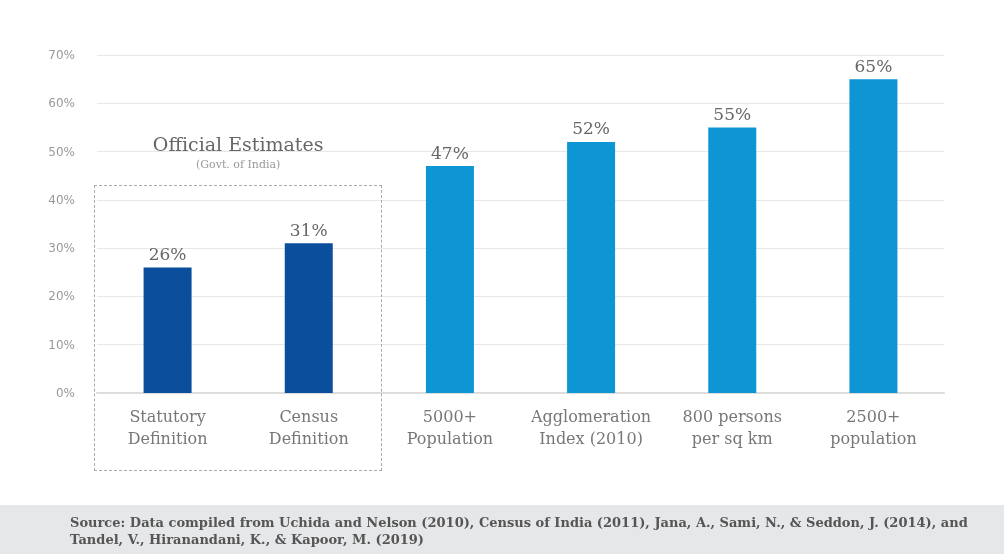  What do you see at coordinates (502, 529) in the screenshot?
I see `source-note: Source: Data compiled from Uchida and Nelson (2010), Census of India (2011), Jana, A., Sami, N., & Seddon, J. (2014), and Tandel, V., Hiranandani, K., & Kapoor, M. (2019)` at bounding box center [502, 529].